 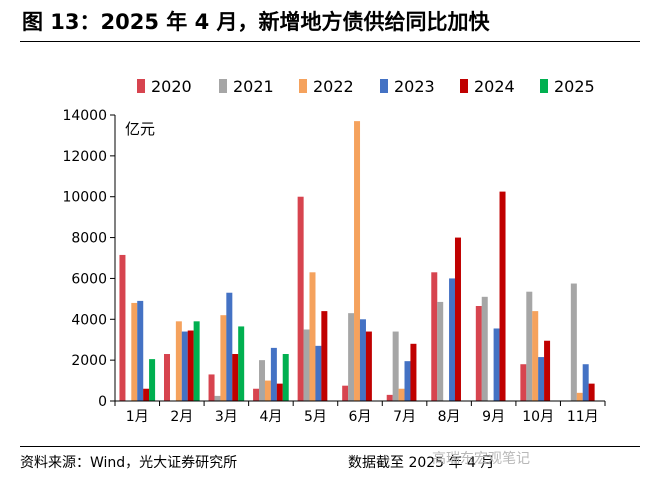 What do you see at coordinates (493, 417) in the screenshot?
I see `x-tick-label: 9月` at bounding box center [493, 417].